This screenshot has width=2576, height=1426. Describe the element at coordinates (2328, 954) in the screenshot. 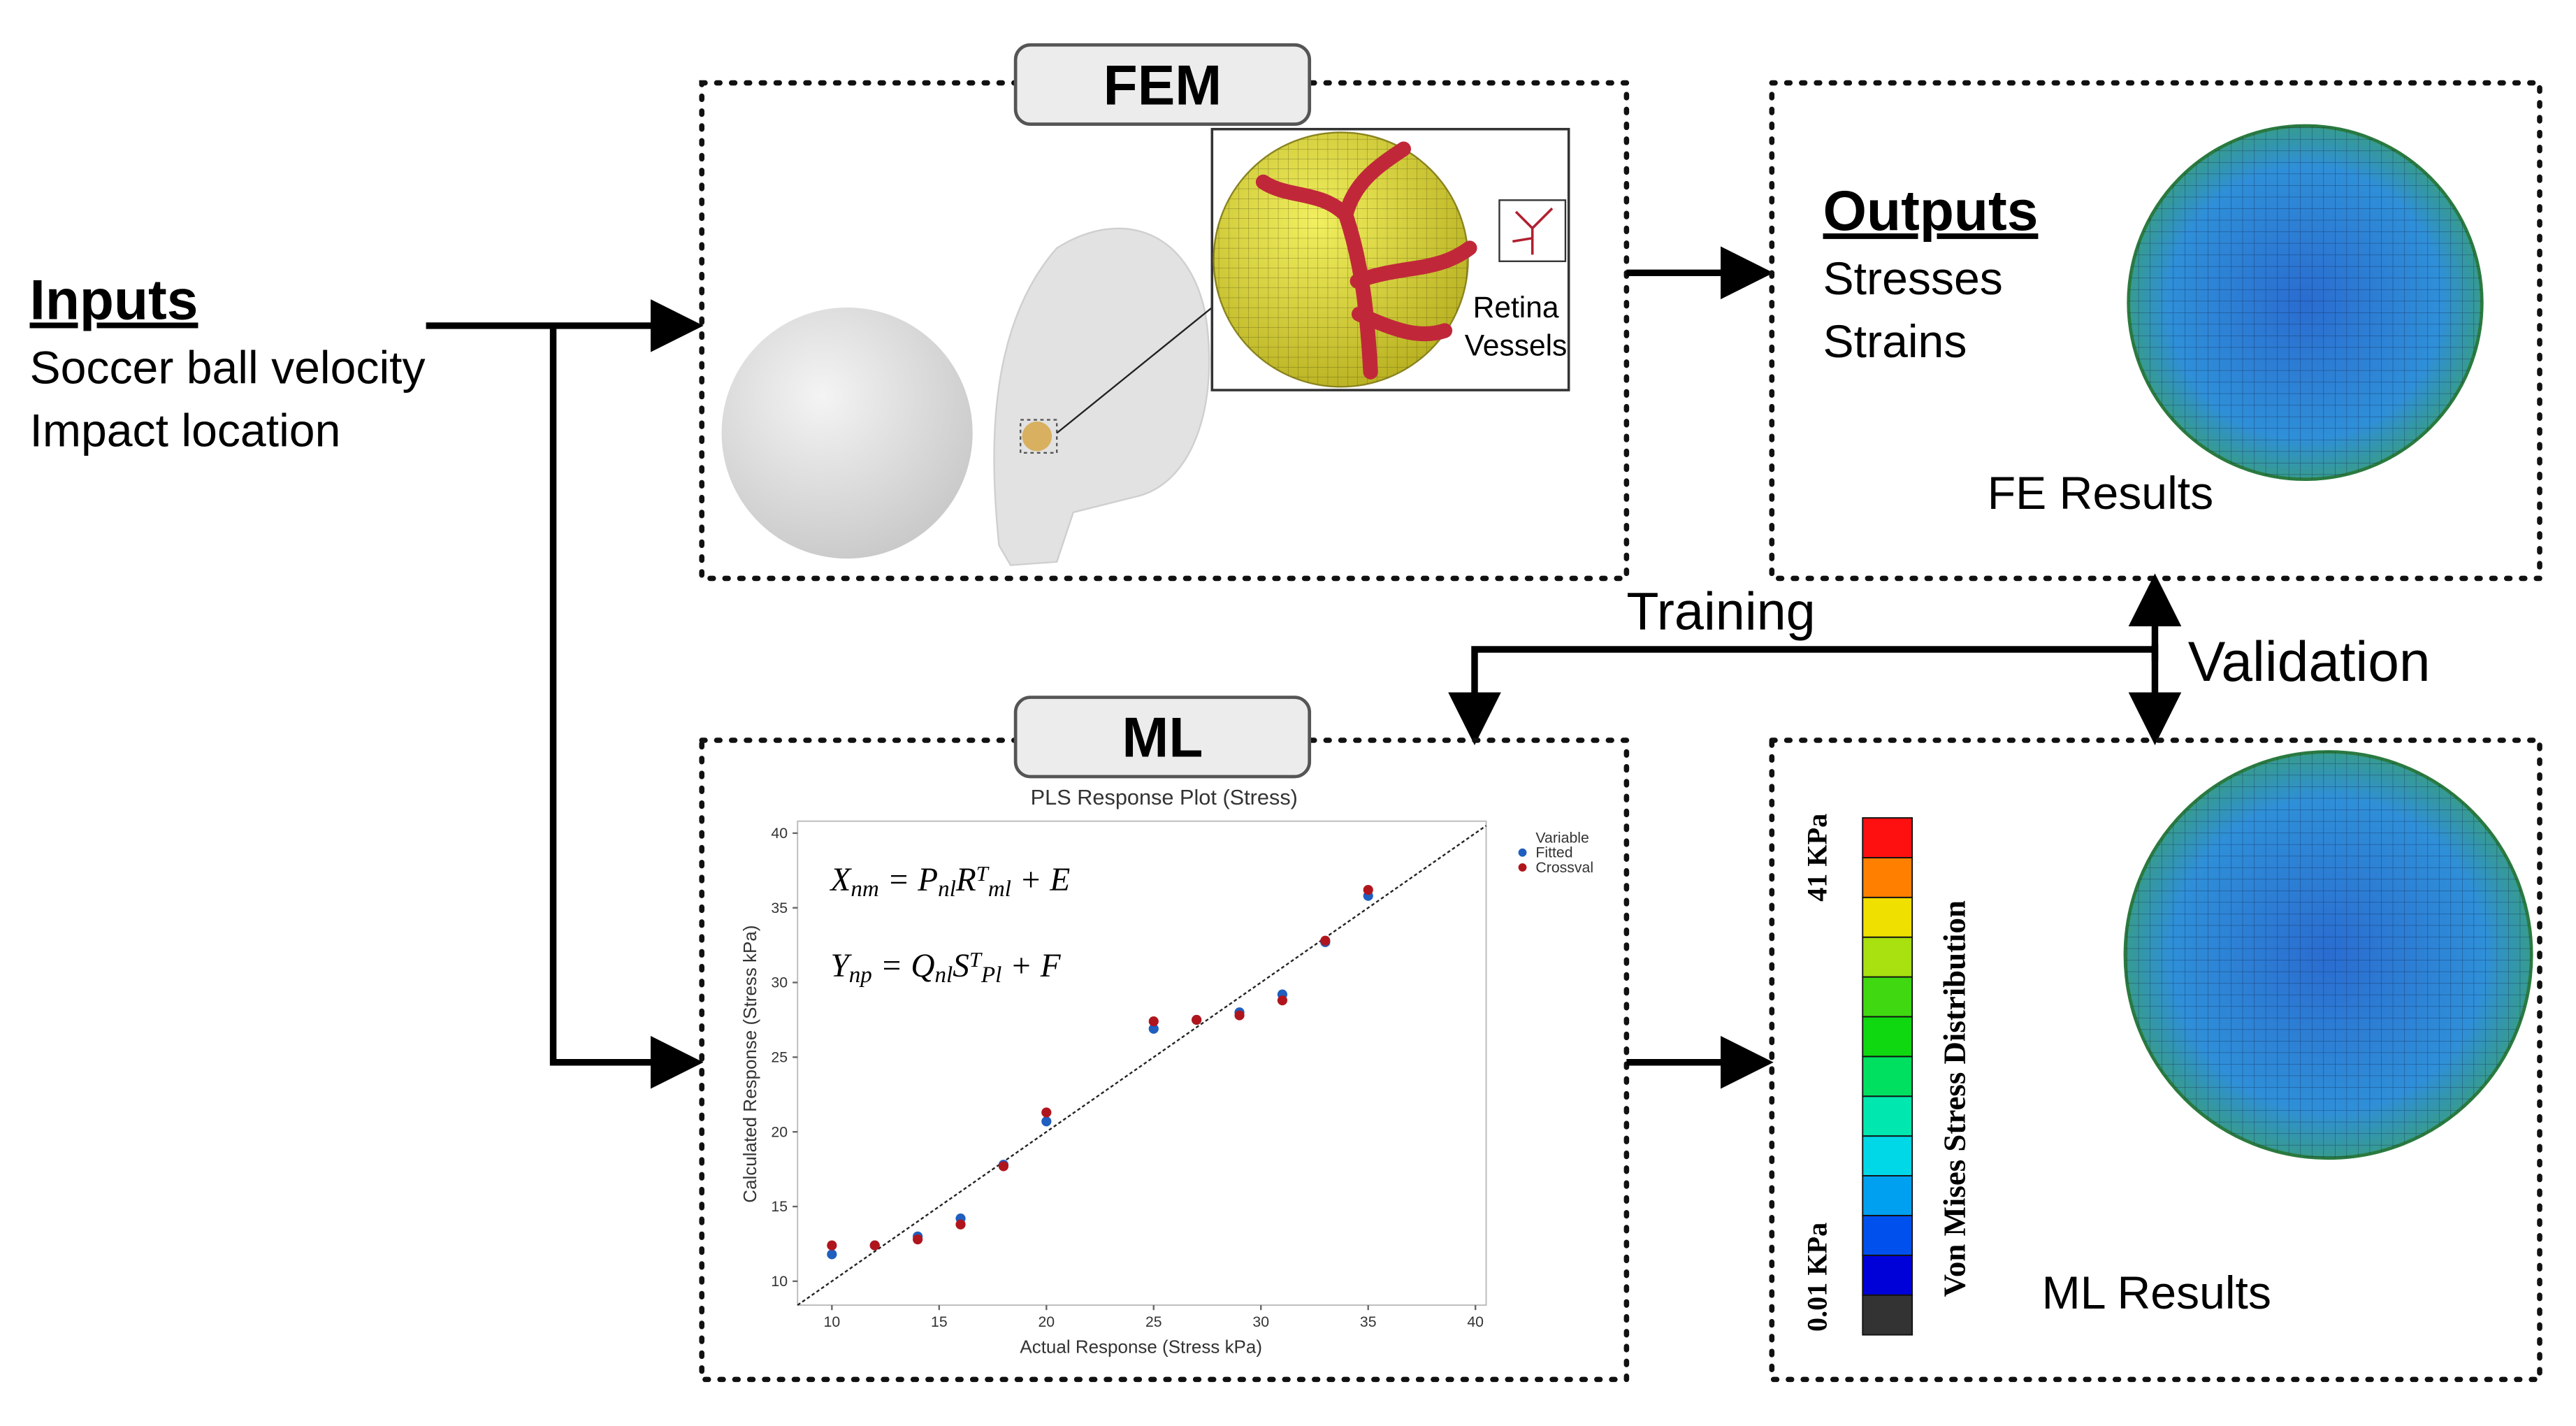

I see `ml-mesh` at that location.